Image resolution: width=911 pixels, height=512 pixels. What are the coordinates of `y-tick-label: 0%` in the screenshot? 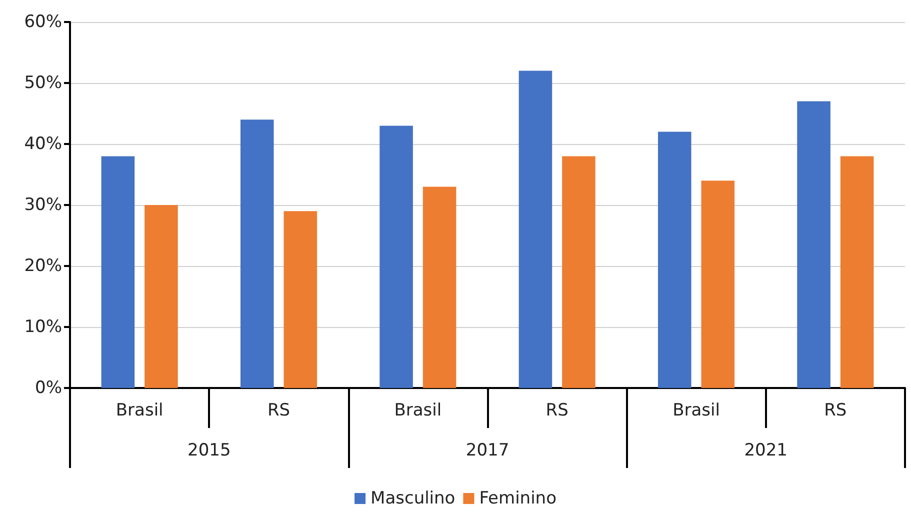 It's located at (48, 388).